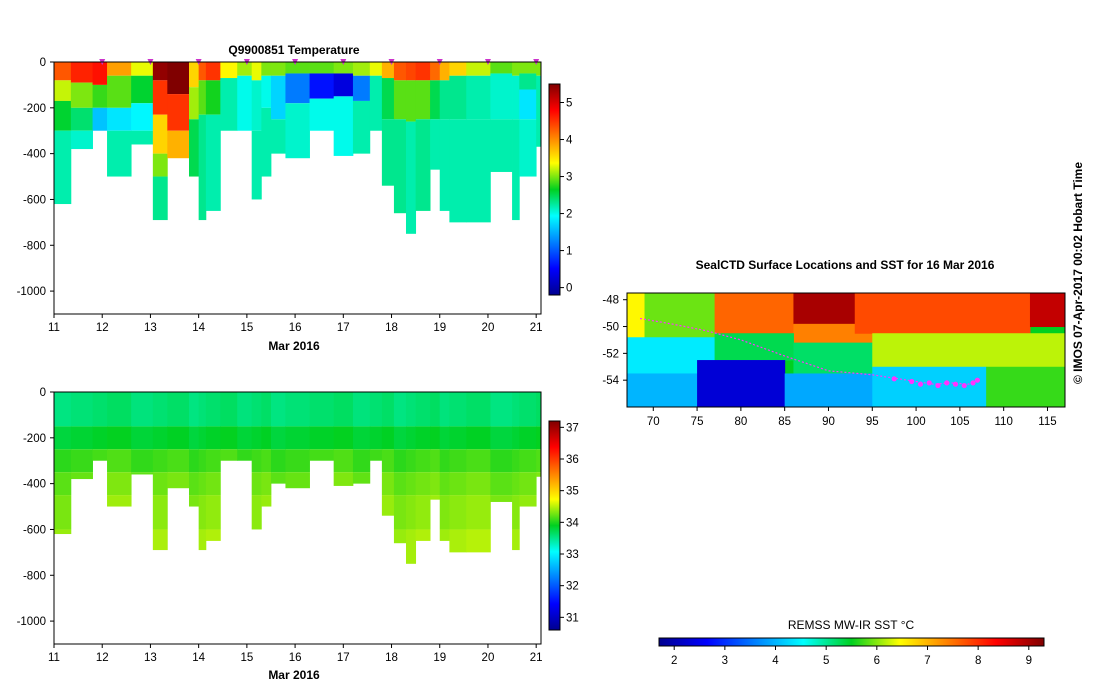 This screenshot has height=700, width=1099. Describe the element at coordinates (828, 422) in the screenshot. I see `map-x-tick-label: 90` at that location.